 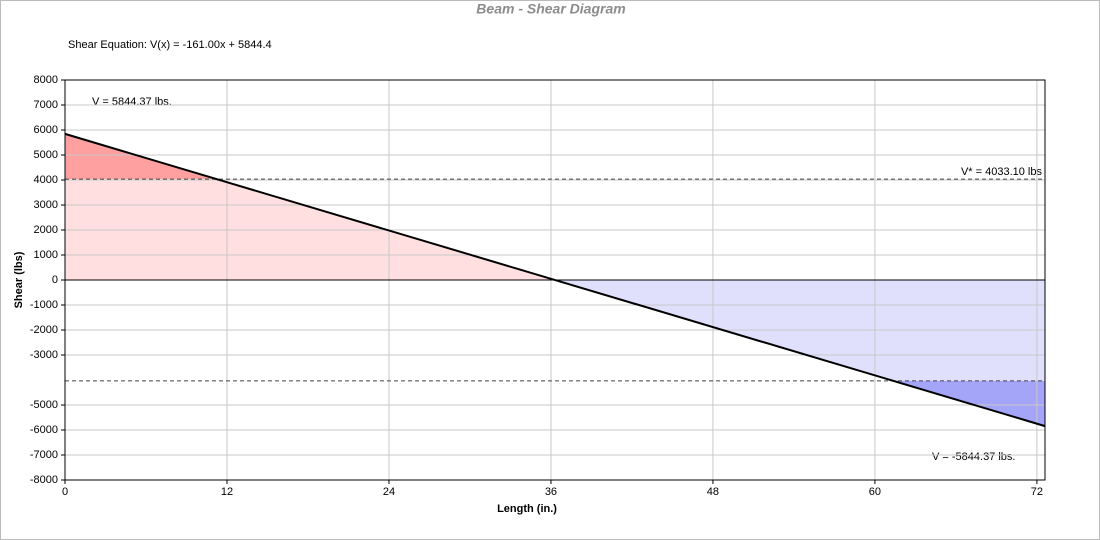 I want to click on x-tick-label: 72, so click(x=1037, y=492).